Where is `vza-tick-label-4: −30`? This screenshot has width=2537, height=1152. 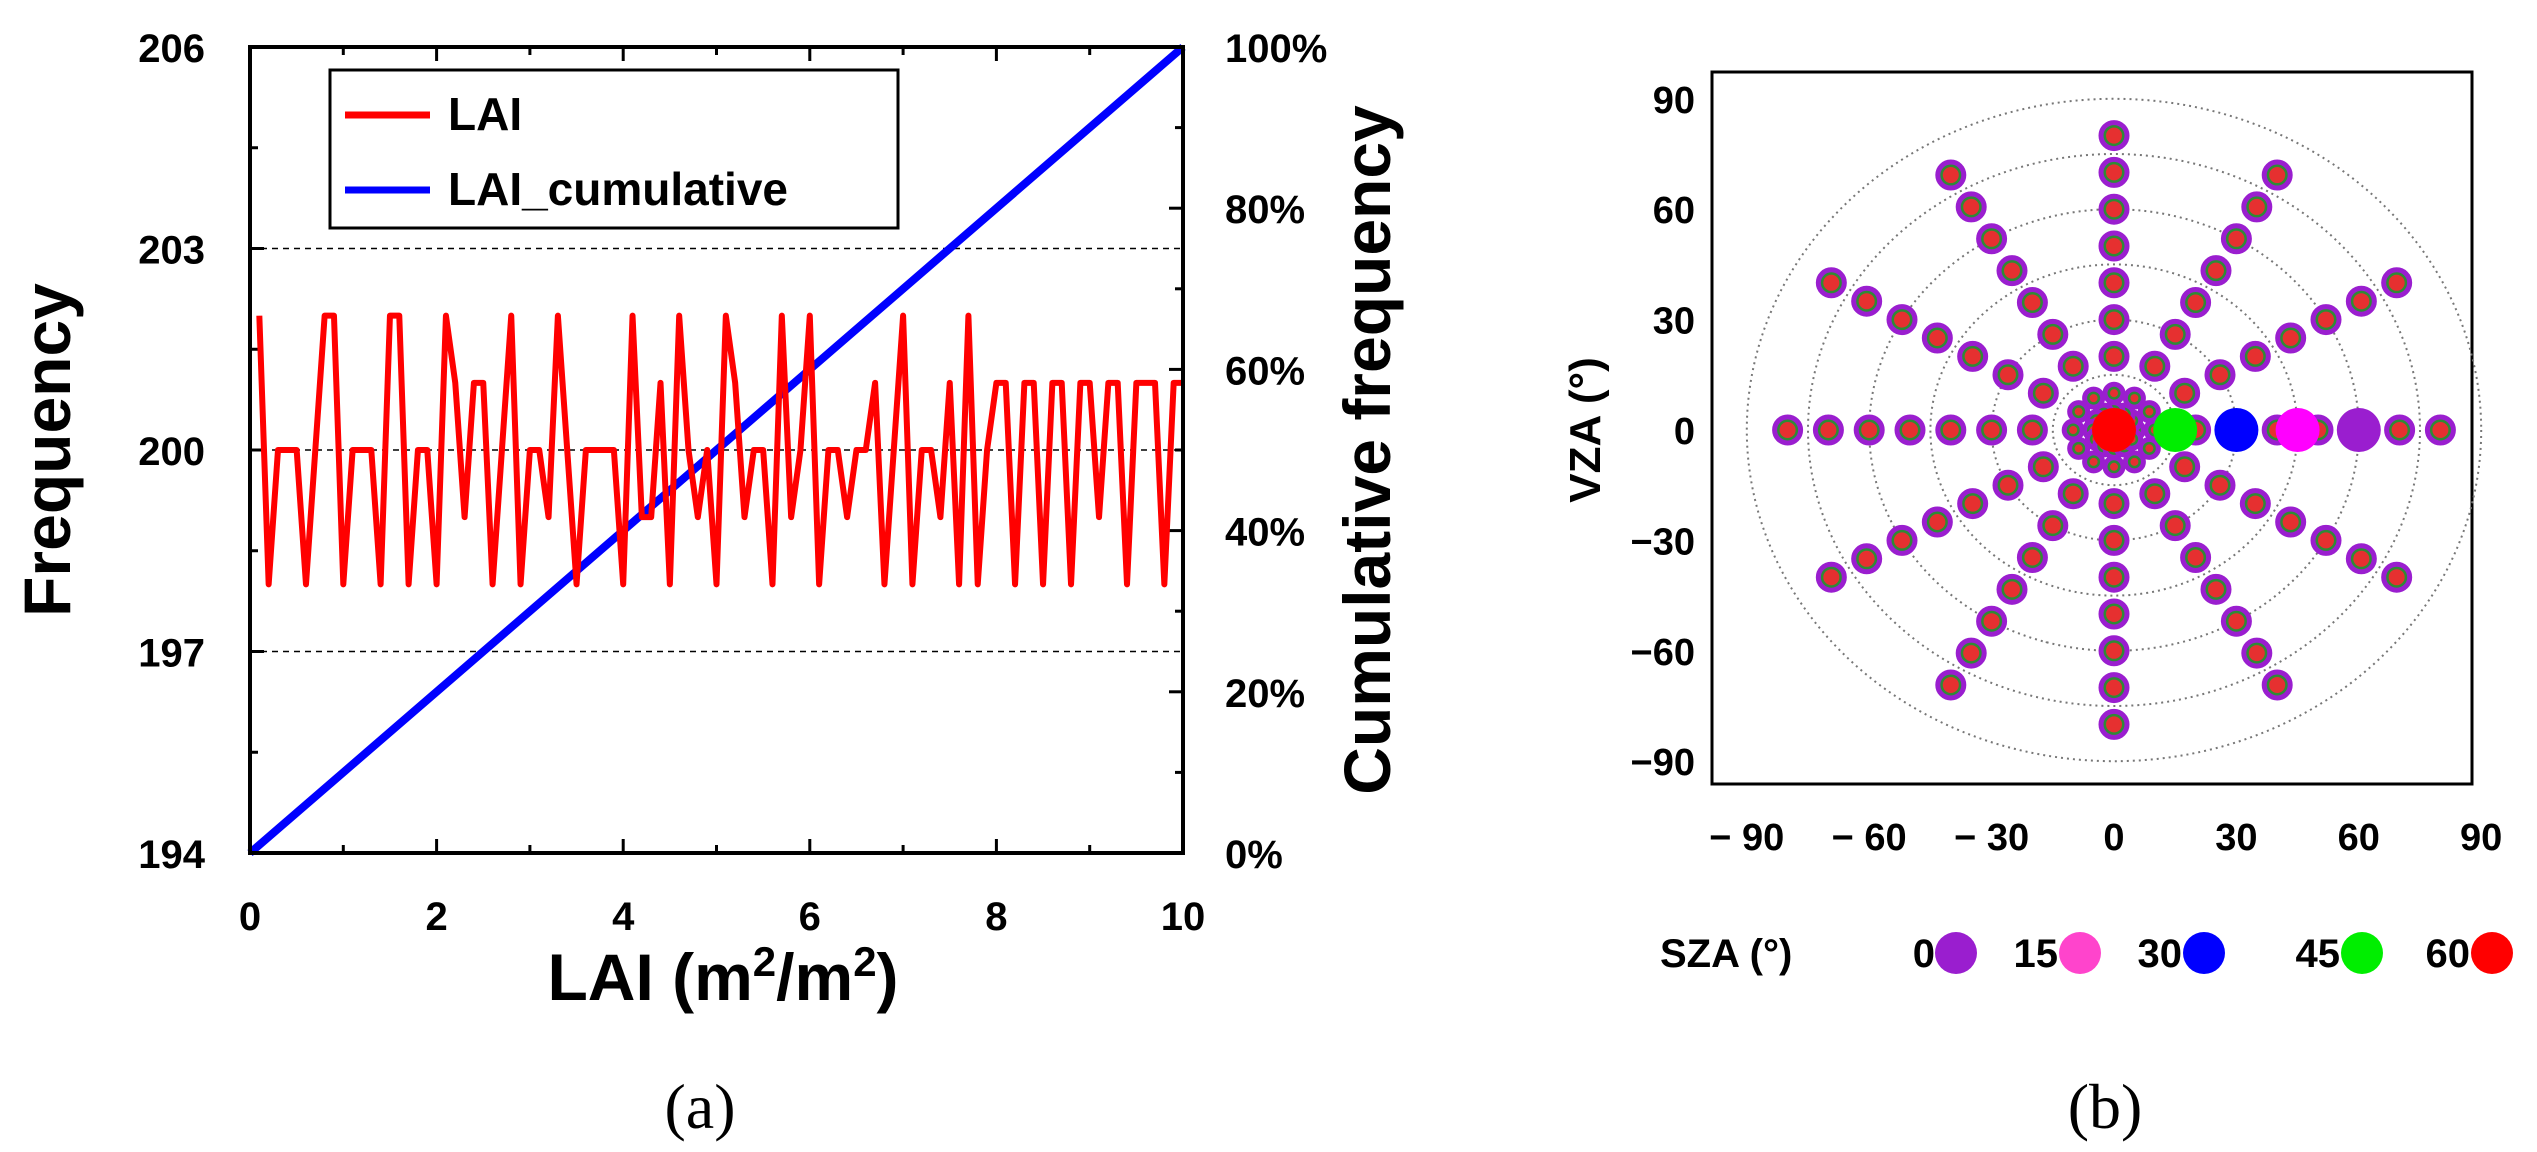 vza-tick-label-4: −30 is located at coordinates (1663, 542).